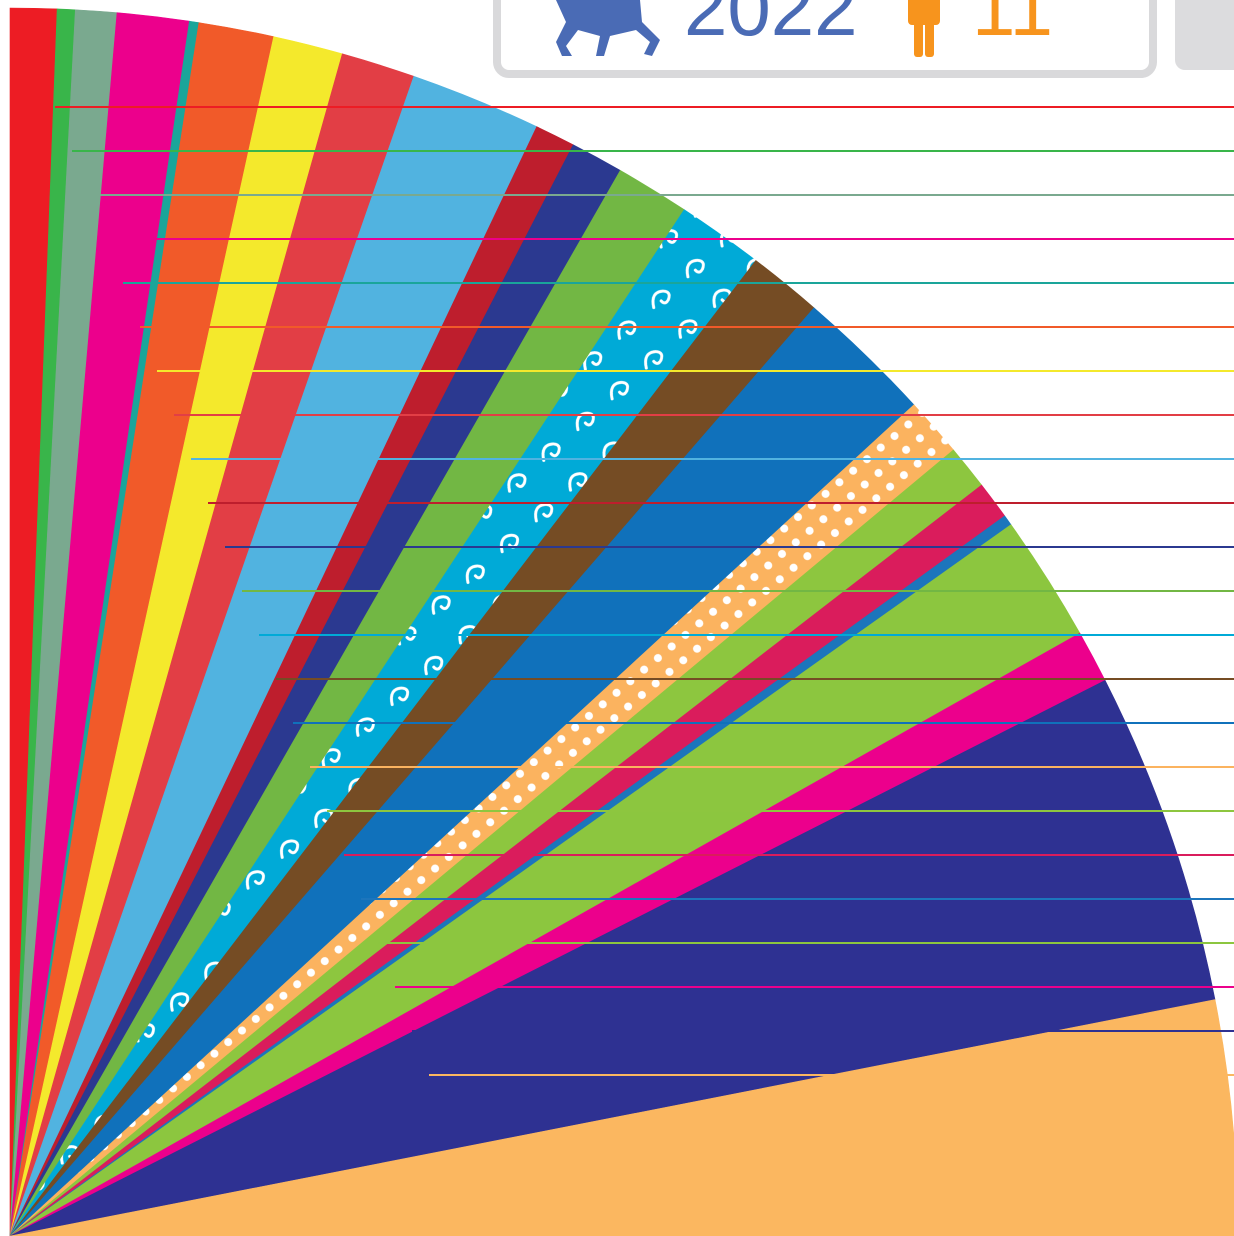 The image size is (1234, 1236). What do you see at coordinates (1012, 26) in the screenshot?
I see `badge-count: 11` at bounding box center [1012, 26].